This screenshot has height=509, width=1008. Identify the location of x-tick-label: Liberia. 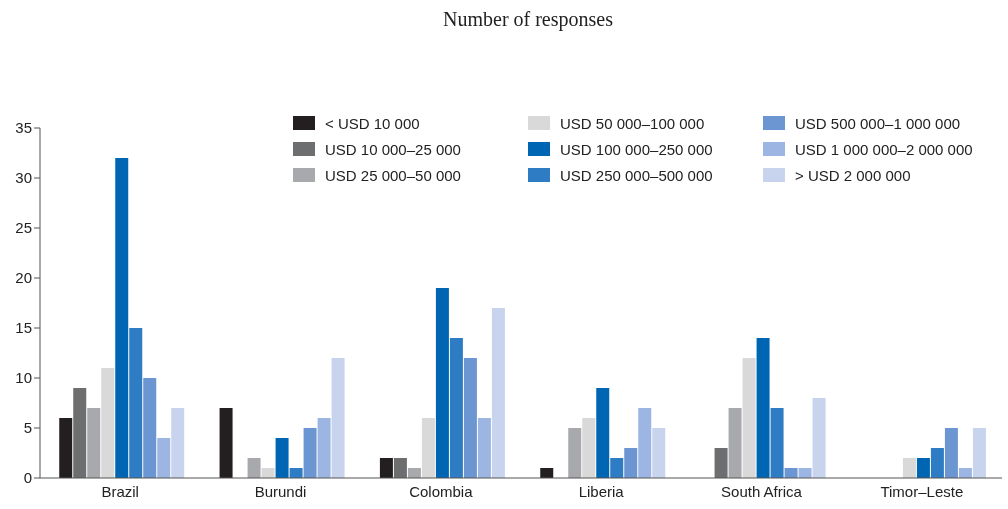
(601, 491).